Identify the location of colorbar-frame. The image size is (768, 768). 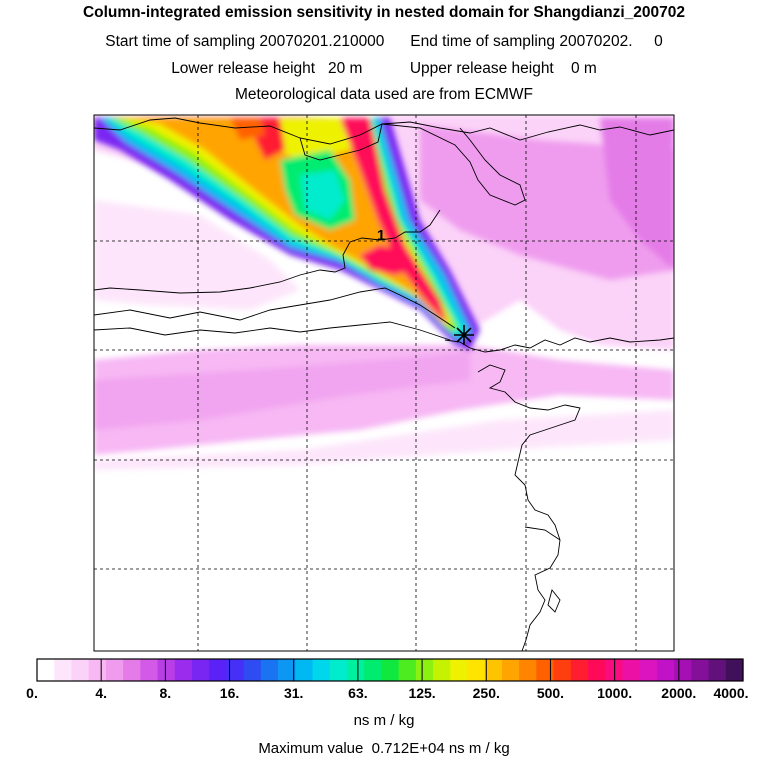
(390, 670).